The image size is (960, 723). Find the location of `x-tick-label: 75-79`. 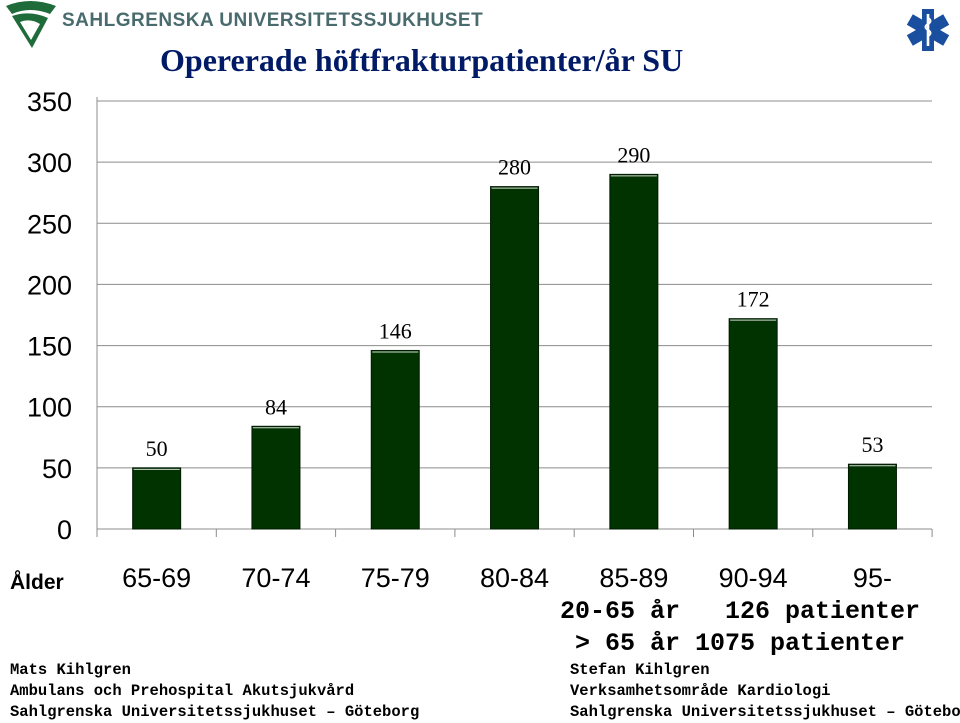

x-tick-label: 75-79 is located at coordinates (395, 578).